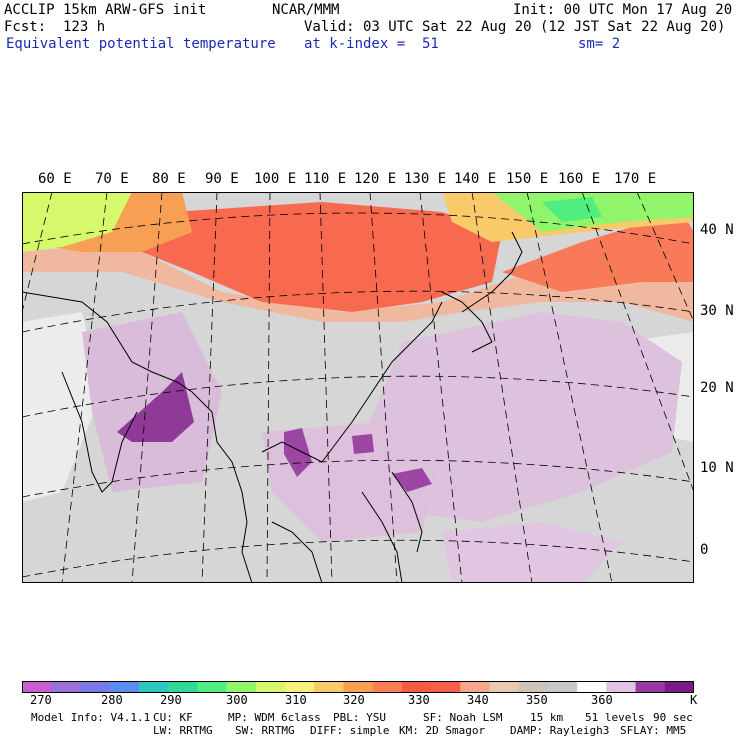 This screenshot has width=740, height=740. Describe the element at coordinates (265, 730) in the screenshot. I see `footer-item: SW: RRTMG` at that location.